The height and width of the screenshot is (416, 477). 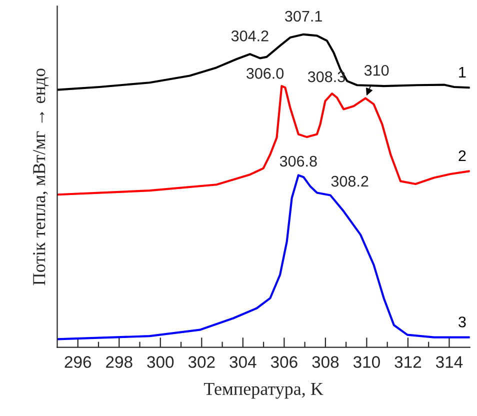 I want to click on annotation: 308.3, so click(x=326, y=76).